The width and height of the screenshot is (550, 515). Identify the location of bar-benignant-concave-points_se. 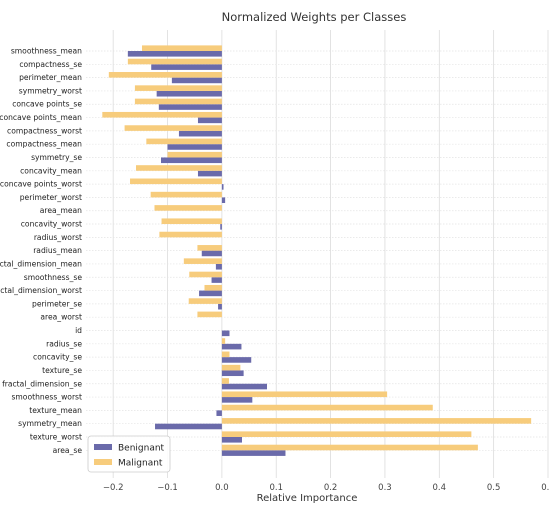
(190, 107).